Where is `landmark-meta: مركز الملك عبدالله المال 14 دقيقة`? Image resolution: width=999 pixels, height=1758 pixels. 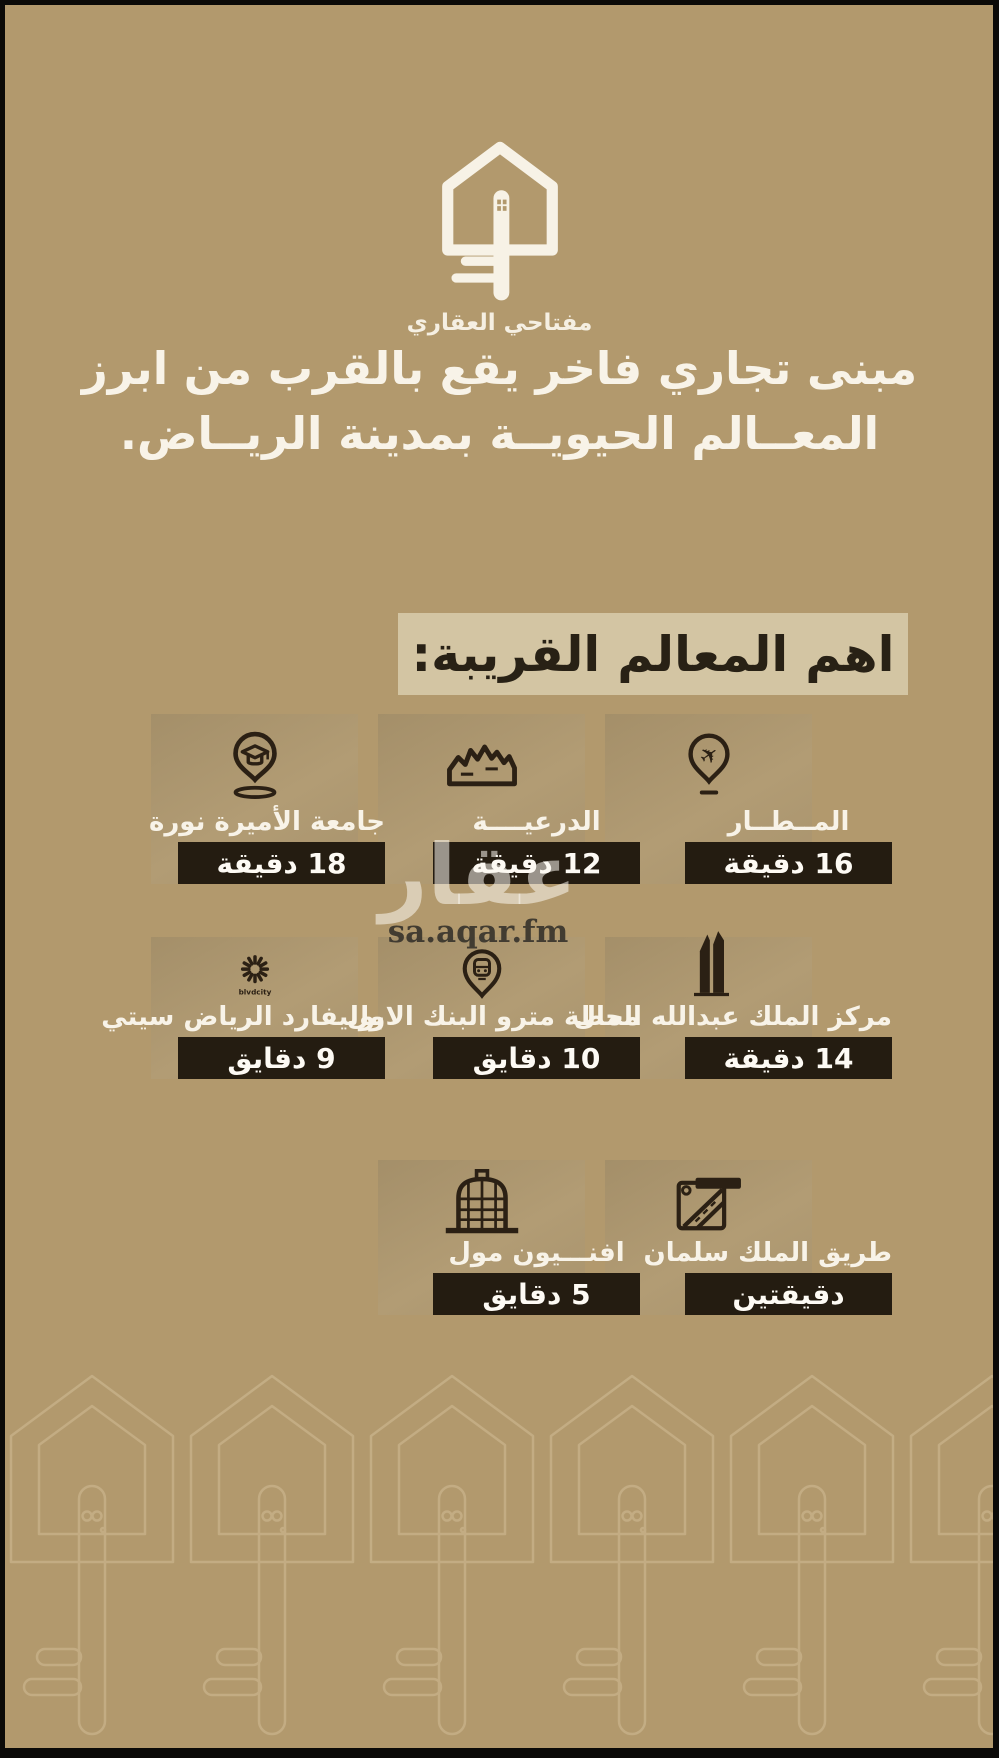
landmark-meta: مركز الملك عبدالله المال 14 دقيقة is located at coordinates (732, 1040).